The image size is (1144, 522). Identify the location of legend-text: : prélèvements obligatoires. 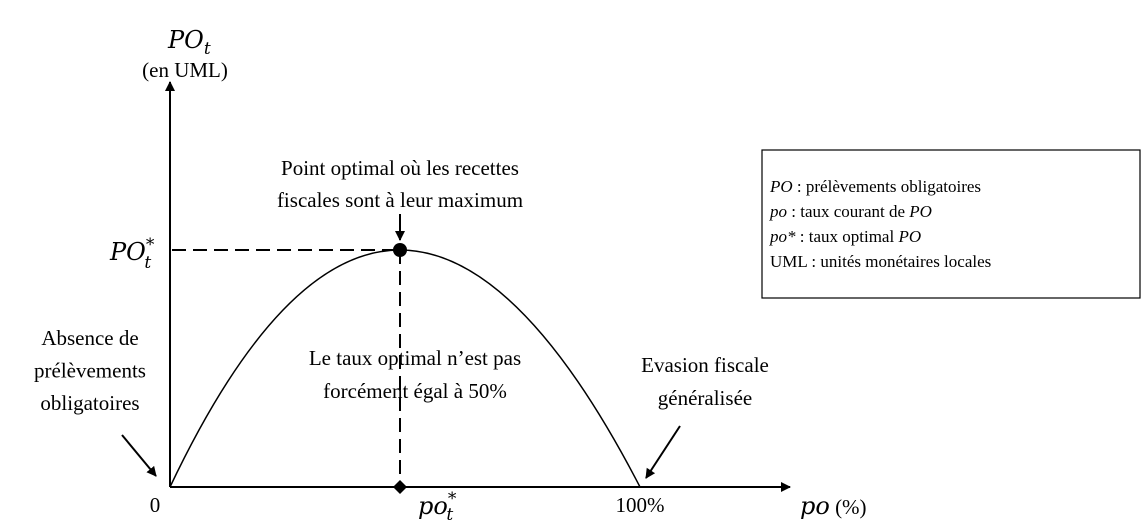
(887, 186).